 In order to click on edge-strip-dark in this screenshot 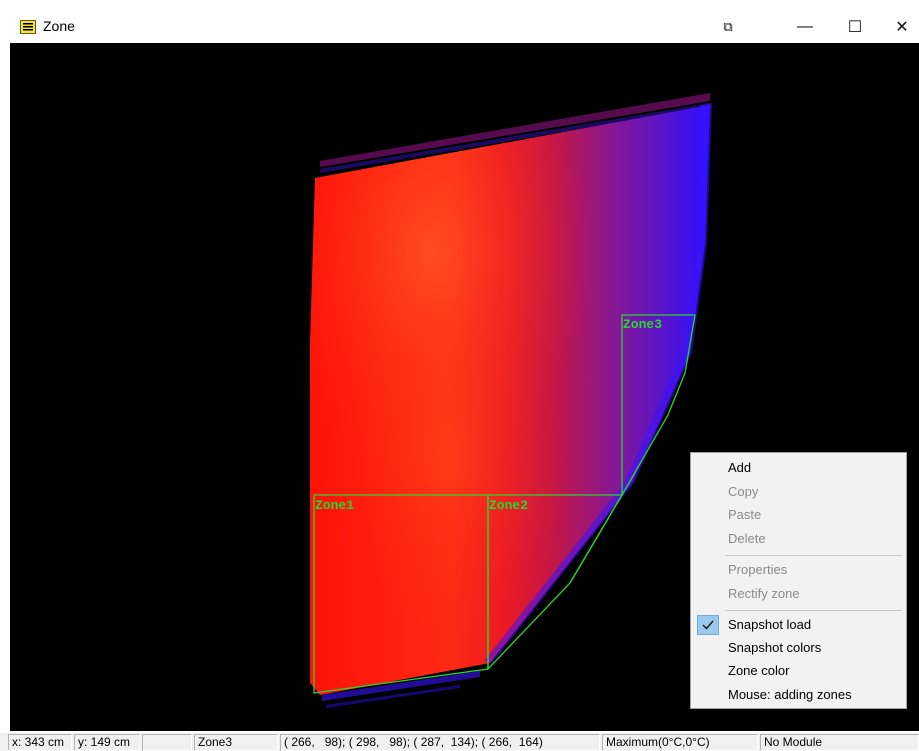, I will do `click(515, 138)`.